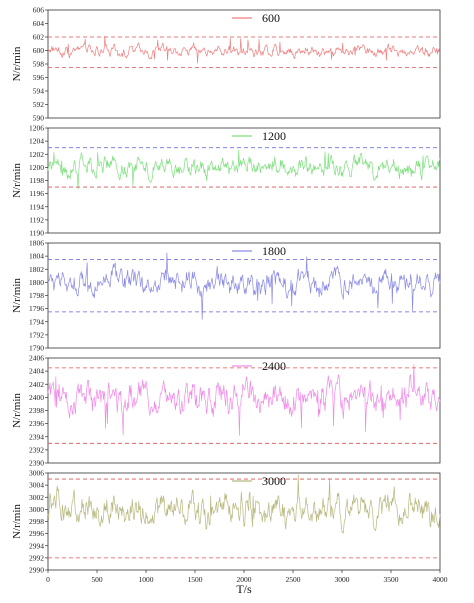 This screenshot has width=474, height=603. I want to click on y-tick-label-1-5: 1200, so click(36, 167).